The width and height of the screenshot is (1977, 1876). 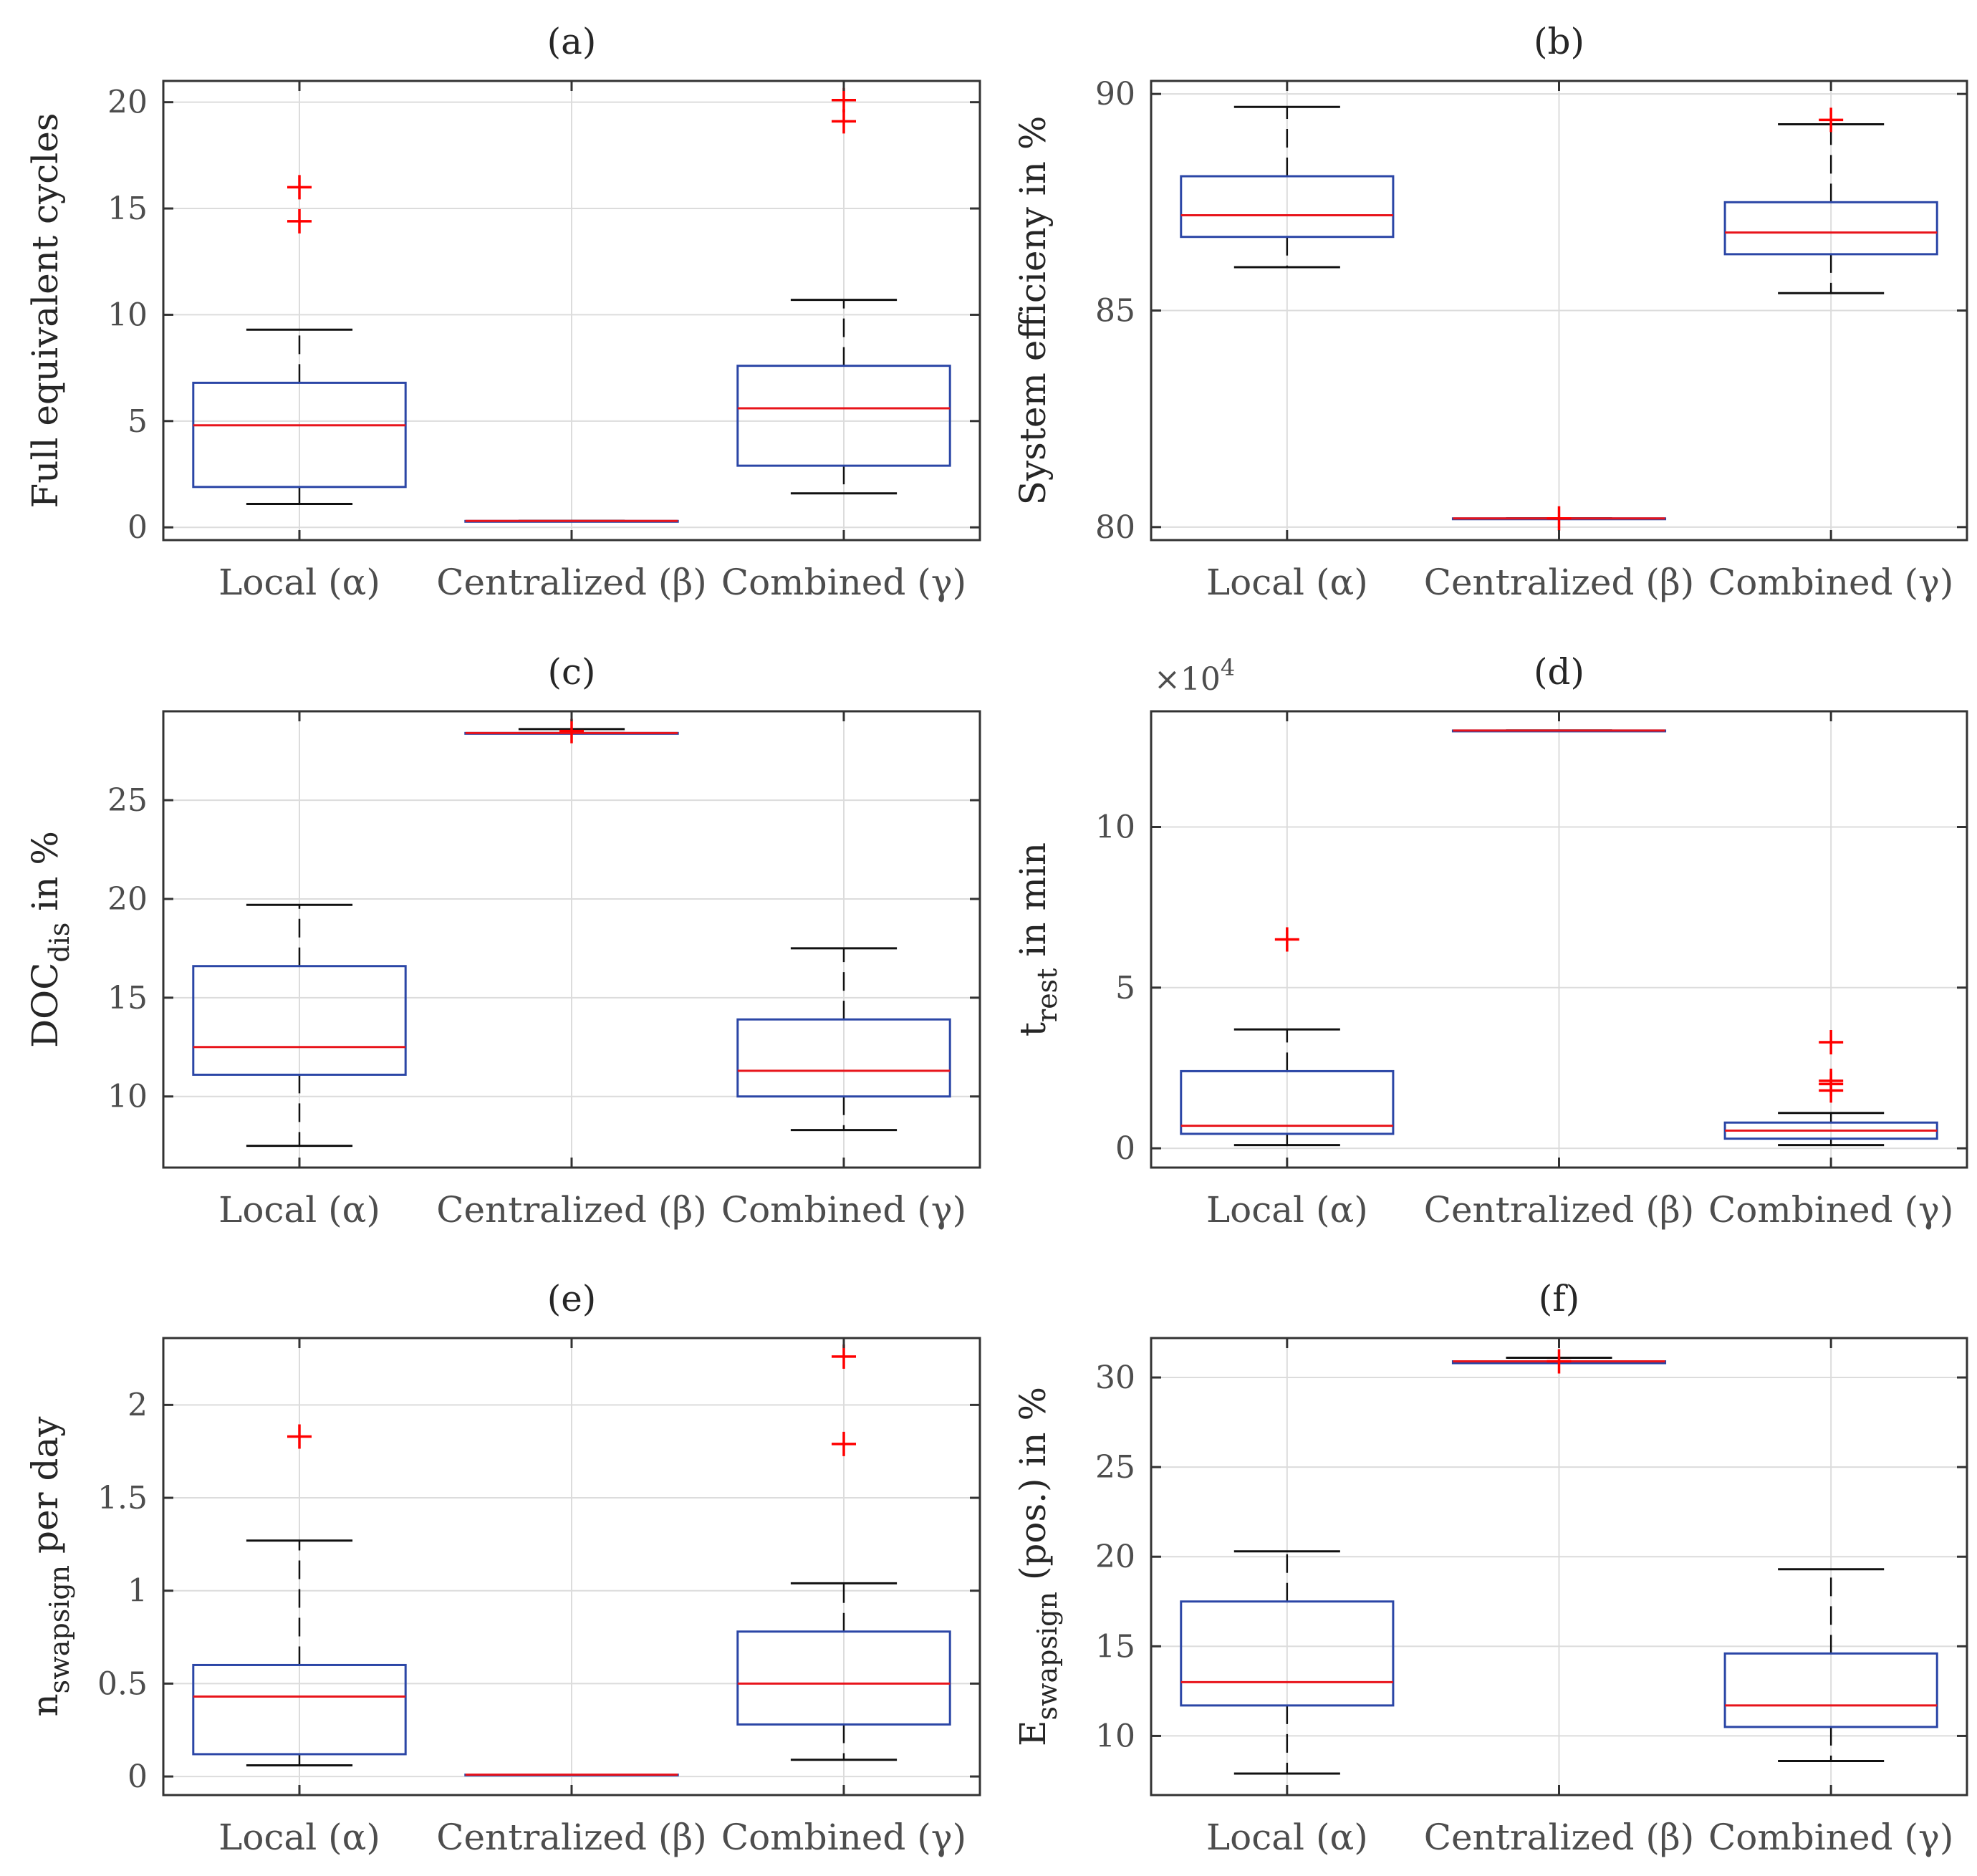 I want to click on y-axis-label-suffix: in min, so click(x=1033, y=905).